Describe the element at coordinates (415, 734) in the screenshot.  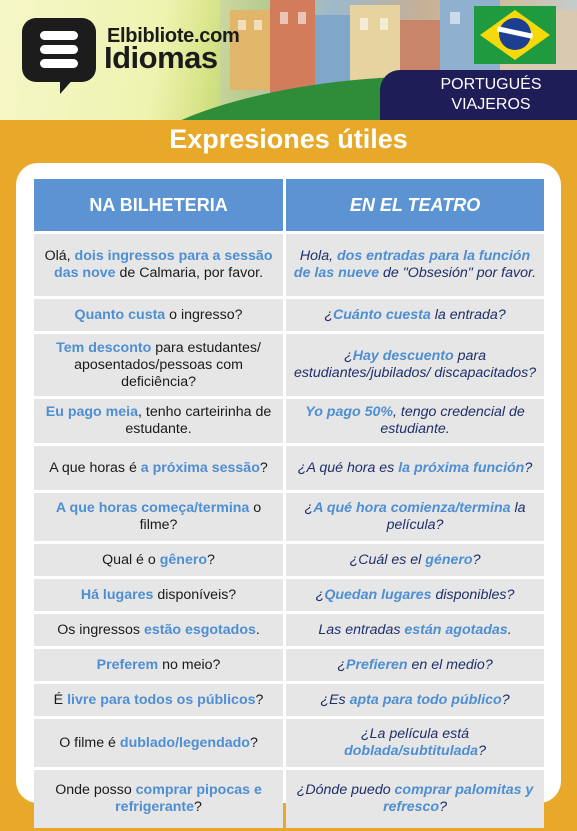
I see `phrase-part: ¿La película está` at that location.